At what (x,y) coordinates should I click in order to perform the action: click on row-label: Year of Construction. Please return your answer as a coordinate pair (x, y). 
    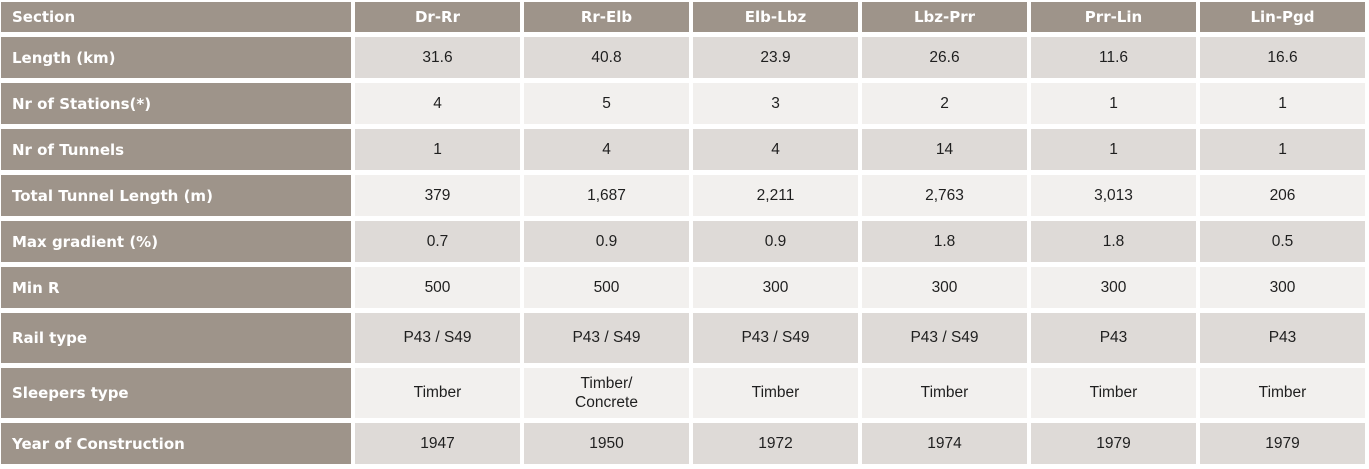
    Looking at the image, I should click on (176, 443).